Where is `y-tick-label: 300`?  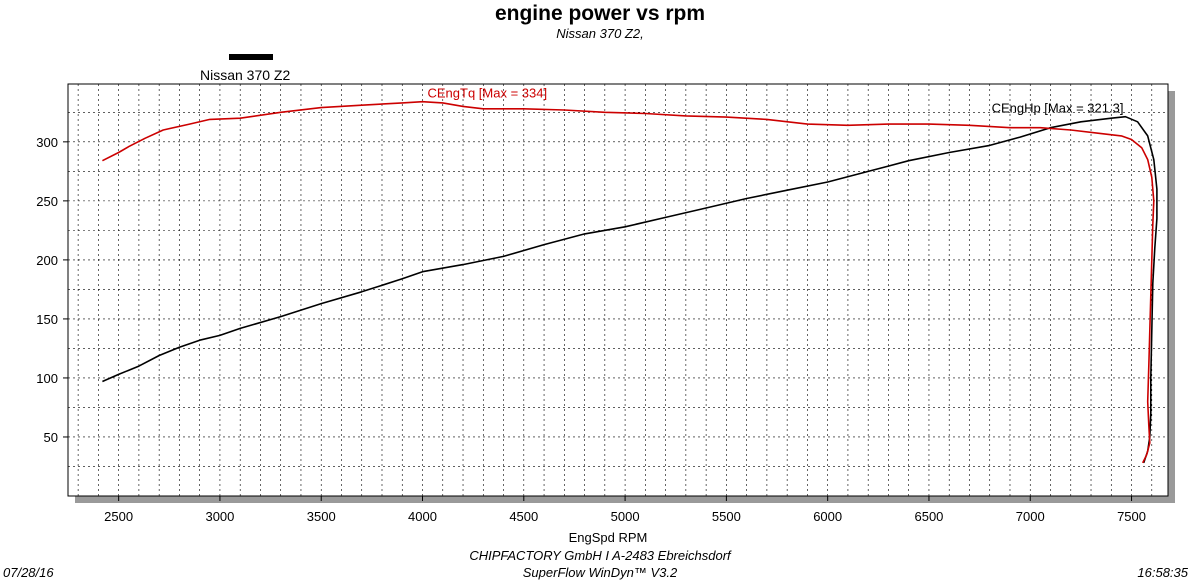
y-tick-label: 300 is located at coordinates (47, 142).